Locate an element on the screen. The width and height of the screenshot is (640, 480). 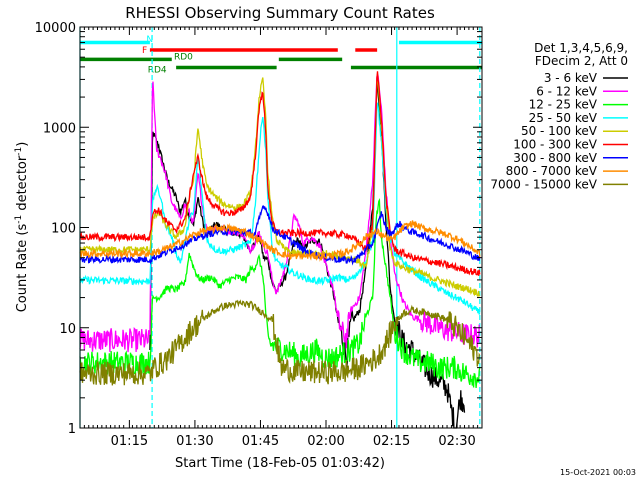
legend-label-2: 12 - 25 keV is located at coordinates (563, 105).